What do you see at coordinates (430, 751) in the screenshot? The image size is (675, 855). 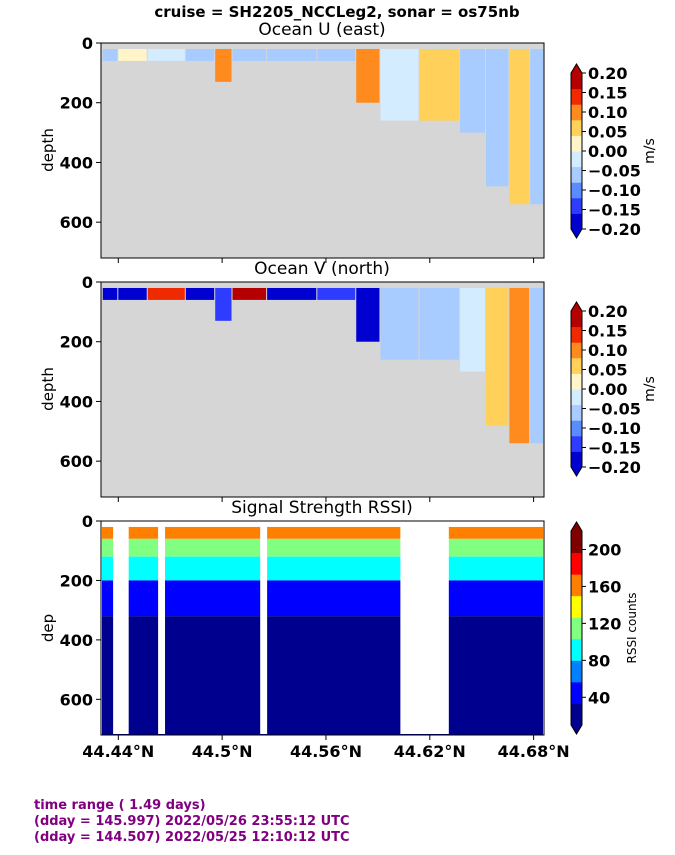 I see `x-tick-label: 44.62°N` at bounding box center [430, 751].